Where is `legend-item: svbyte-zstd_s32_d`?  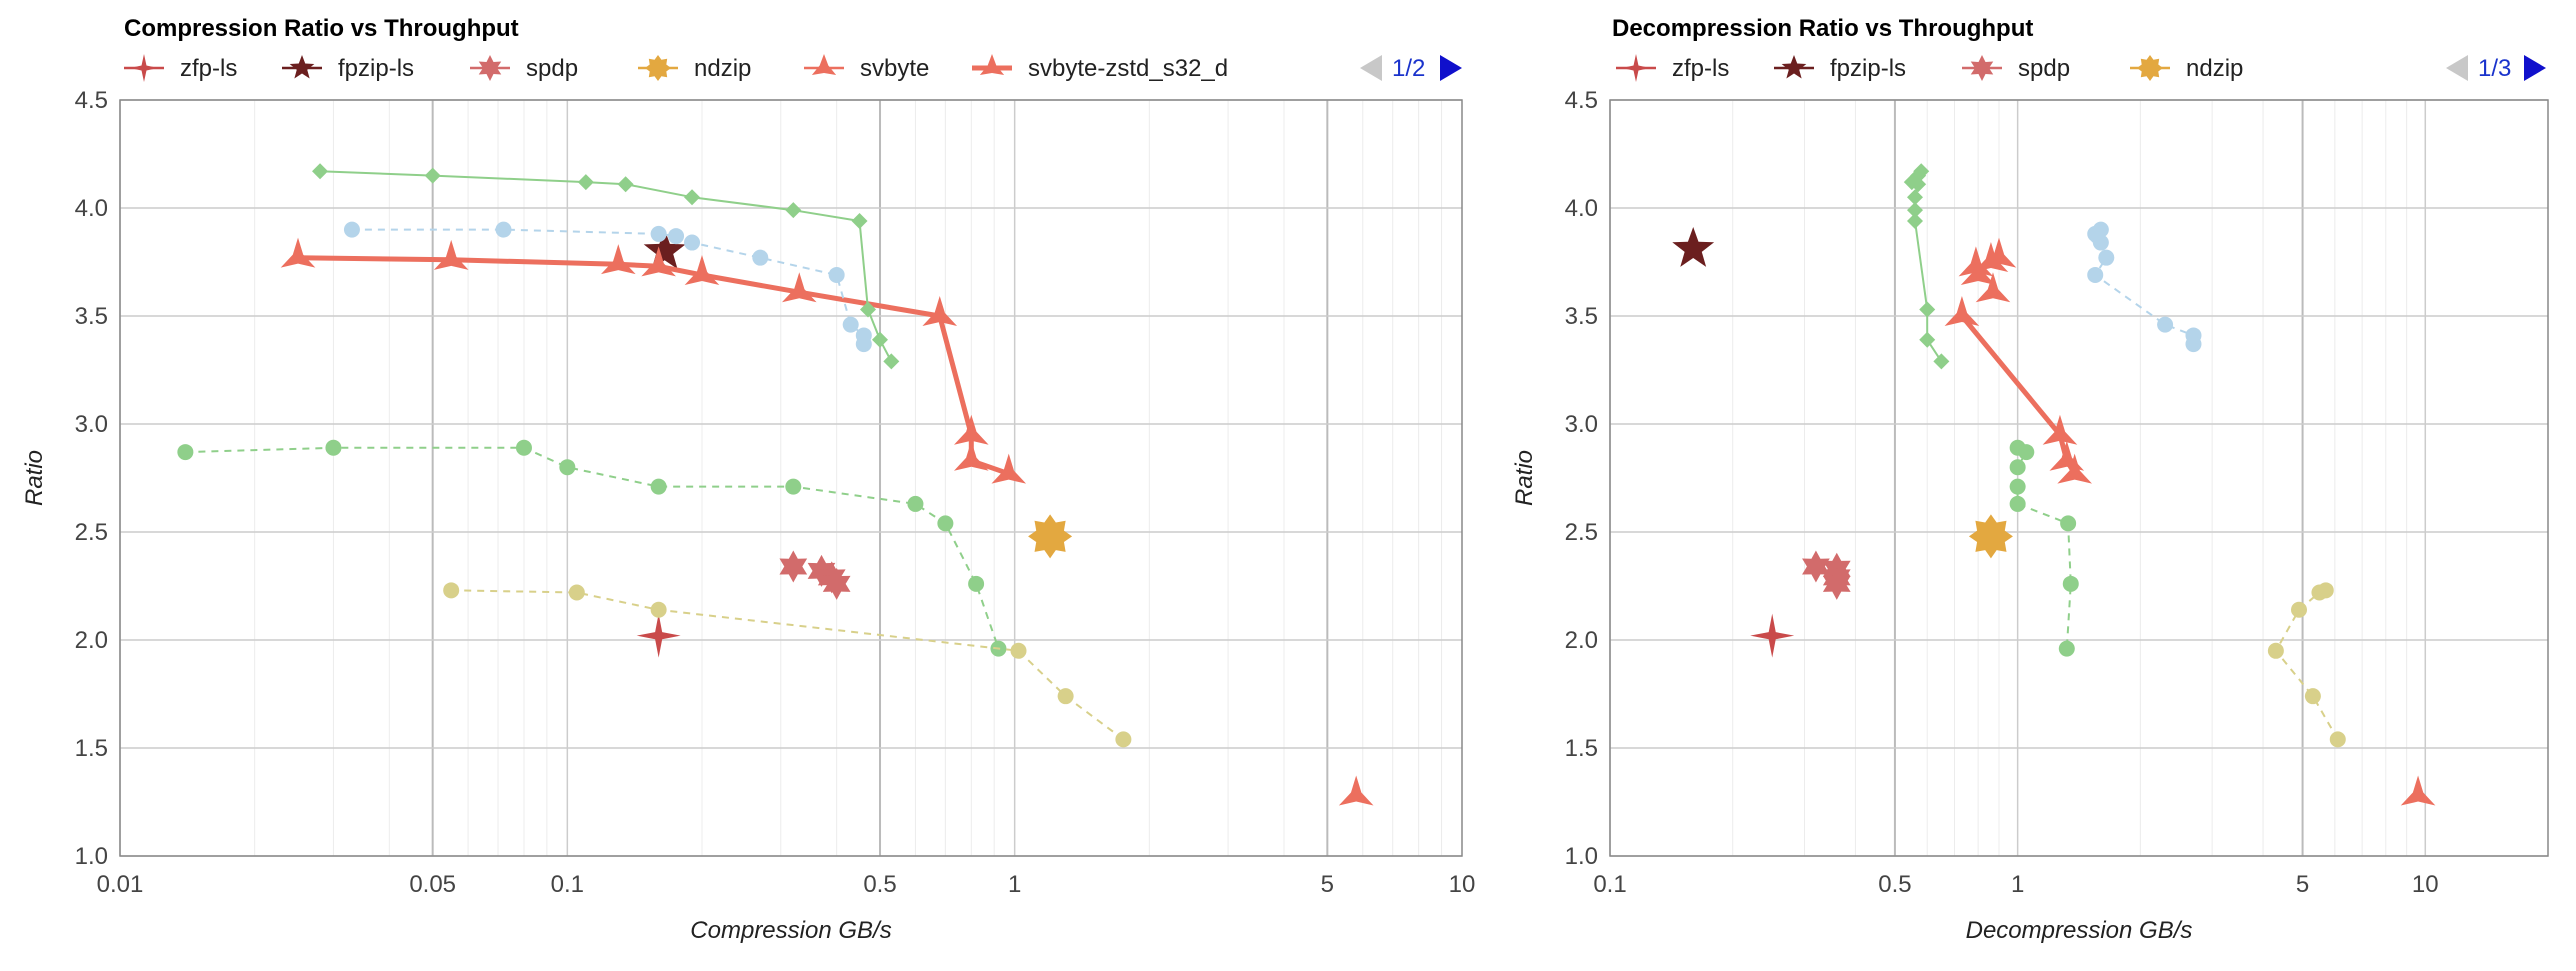
legend-item: svbyte-zstd_s32_d is located at coordinates (1100, 68).